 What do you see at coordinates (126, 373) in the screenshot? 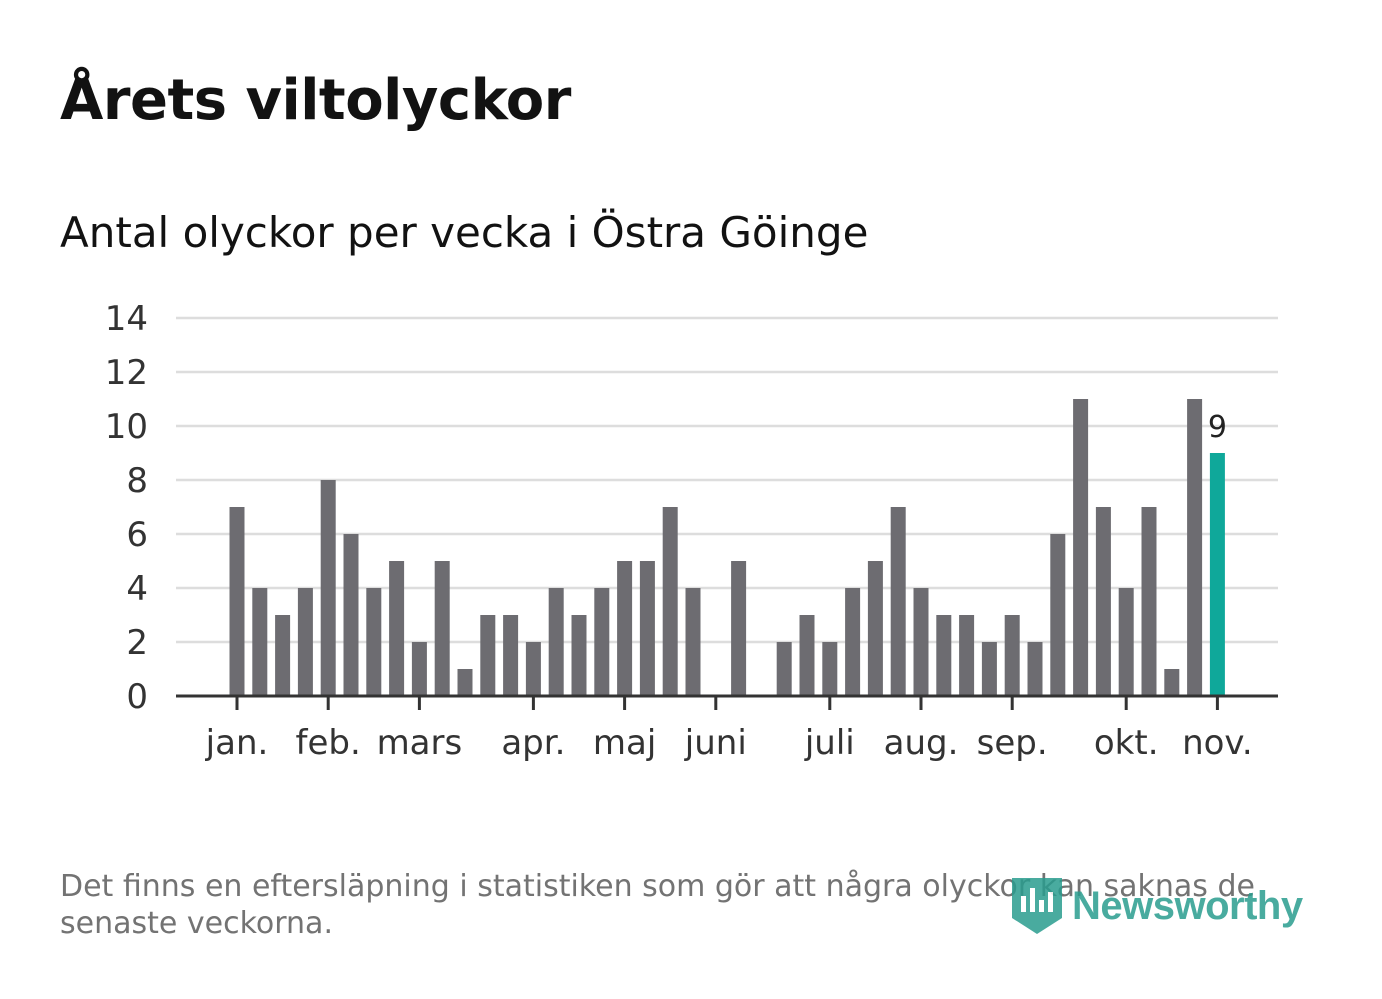
I see `y-tick-label: 12` at bounding box center [126, 373].